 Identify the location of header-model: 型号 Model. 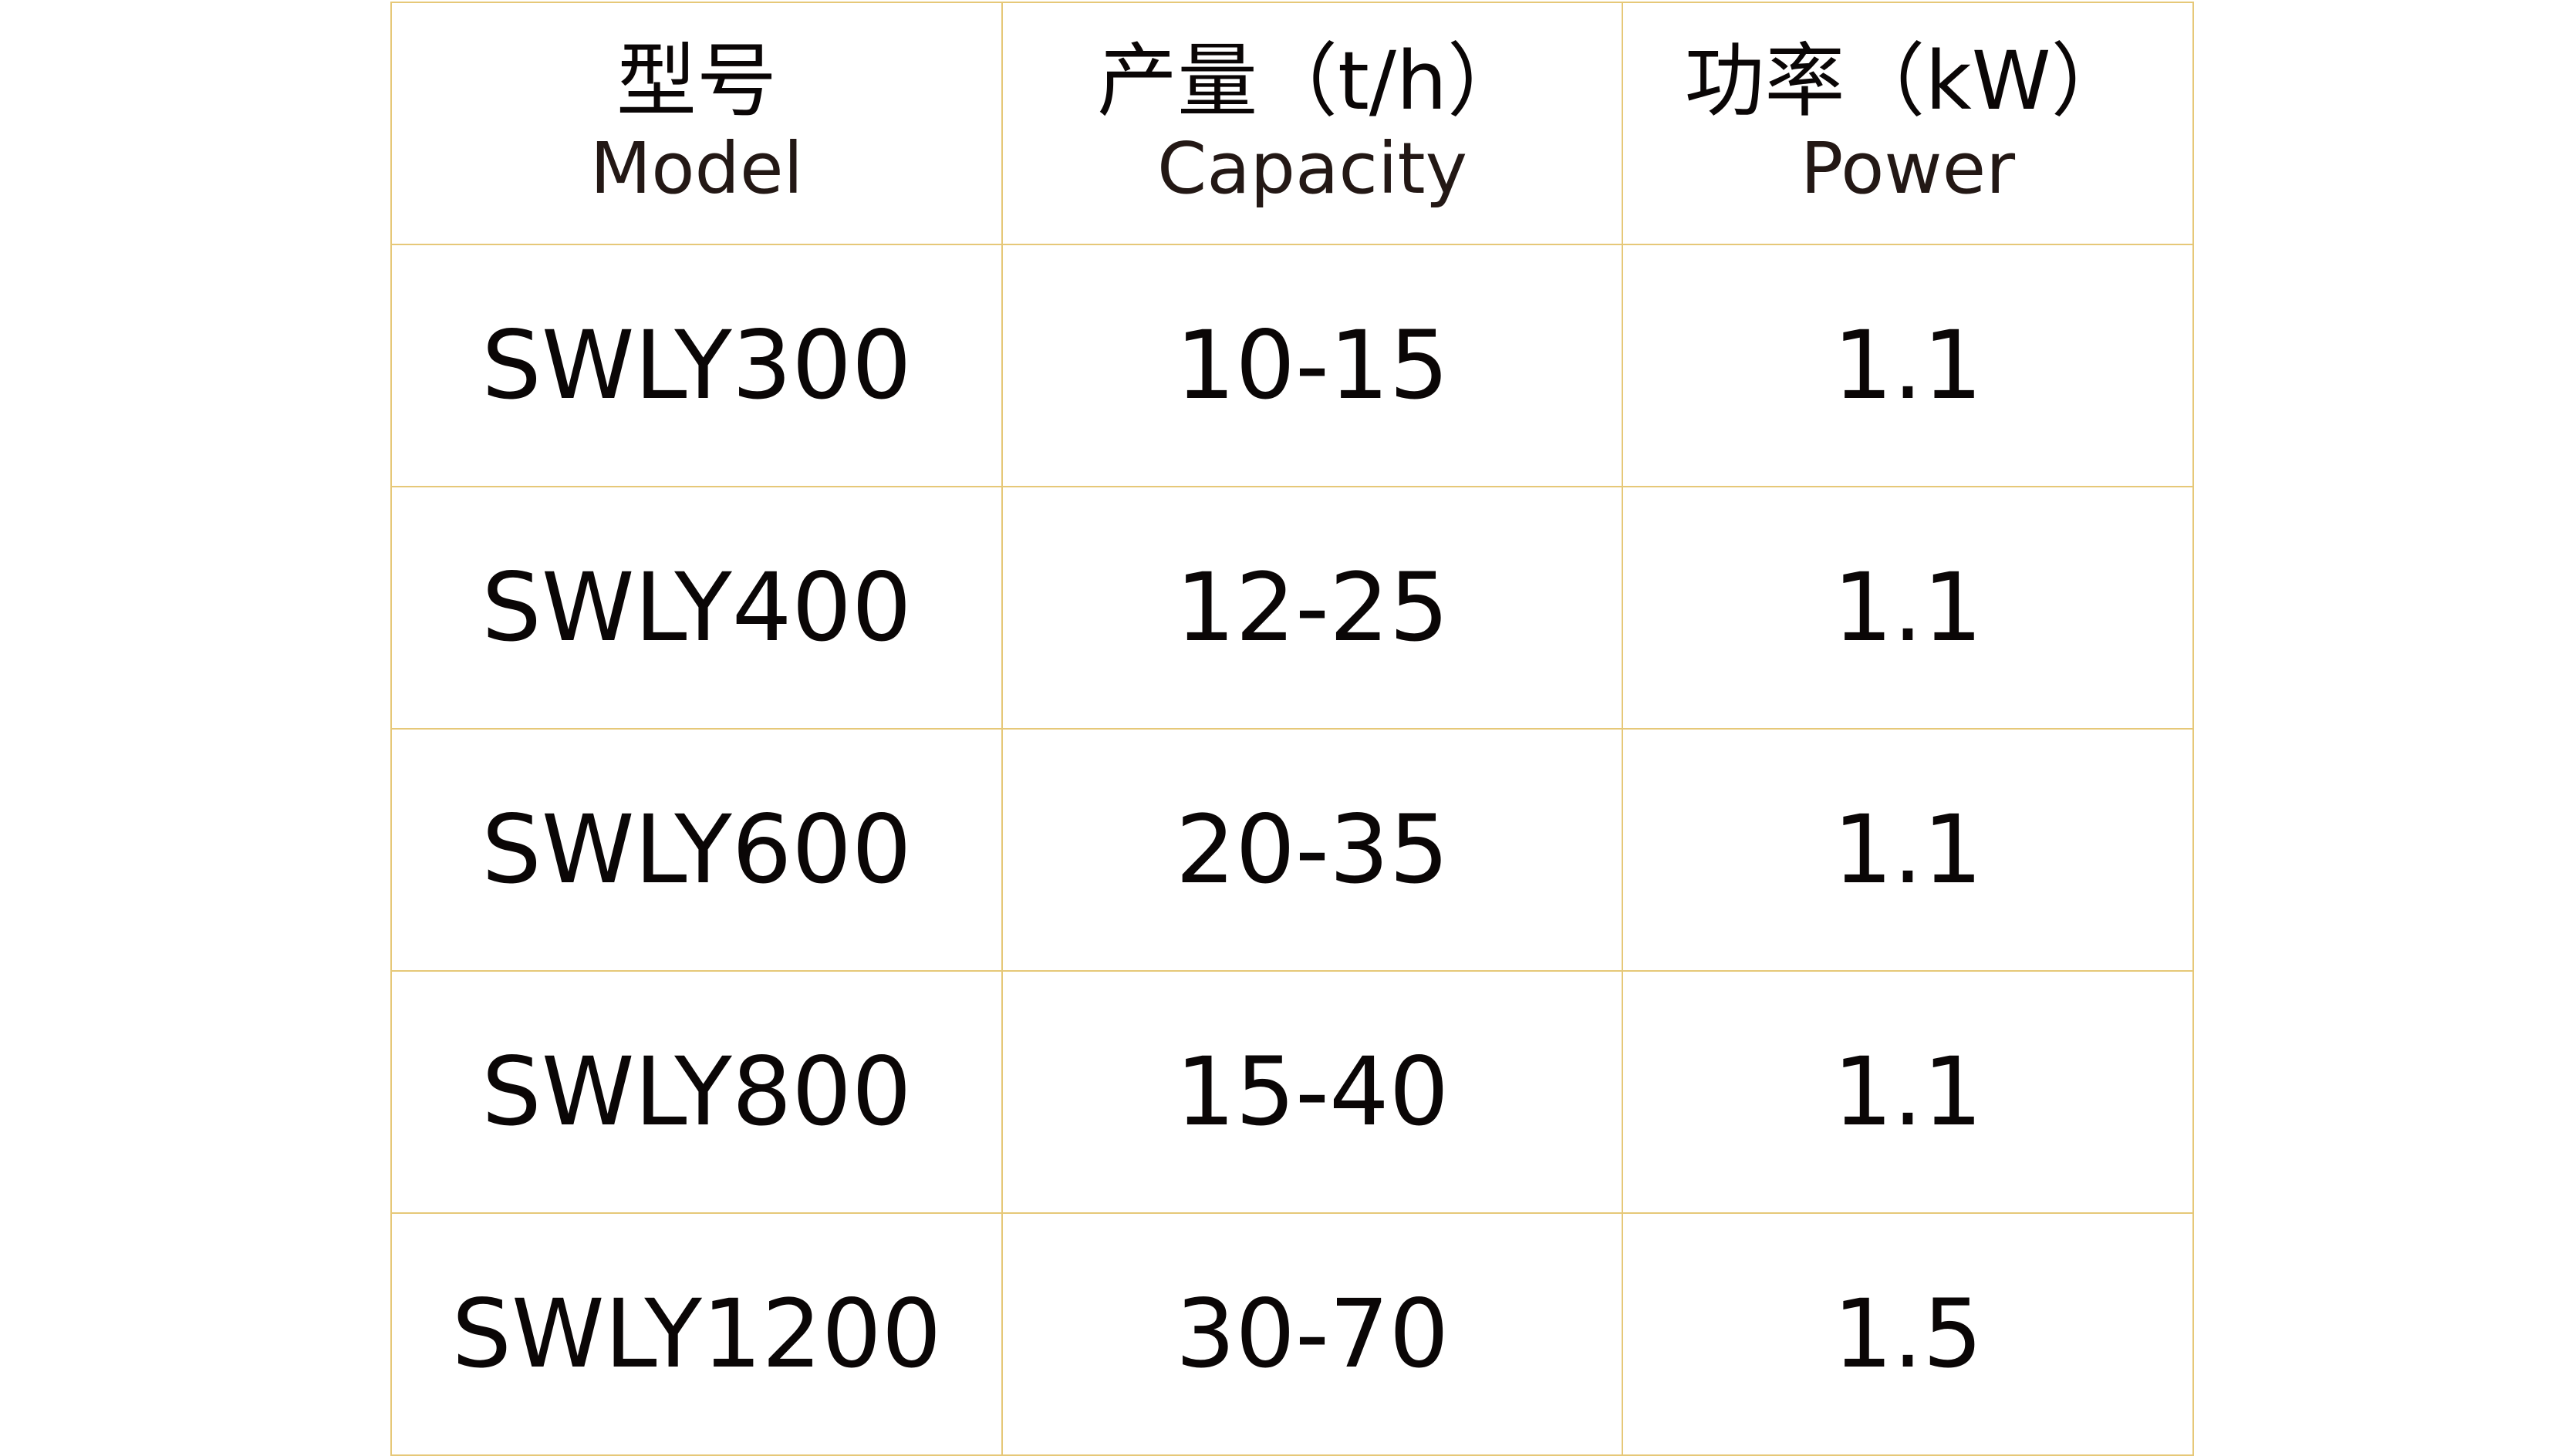
(696, 123).